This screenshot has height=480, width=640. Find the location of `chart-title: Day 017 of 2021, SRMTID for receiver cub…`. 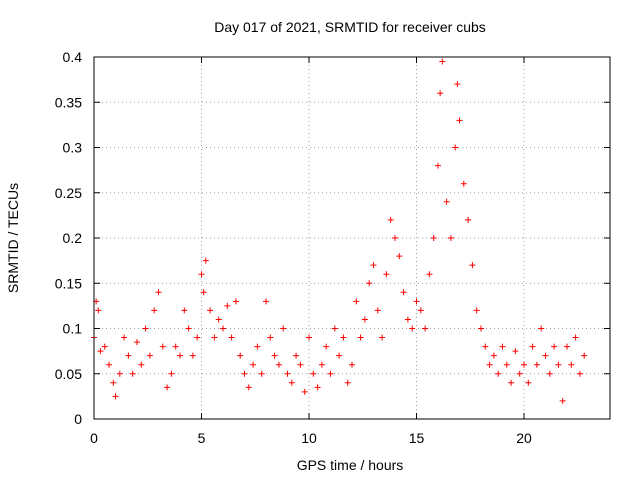

chart-title: Day 017 of 2021, SRMTID for receiver cub… is located at coordinates (350, 27).